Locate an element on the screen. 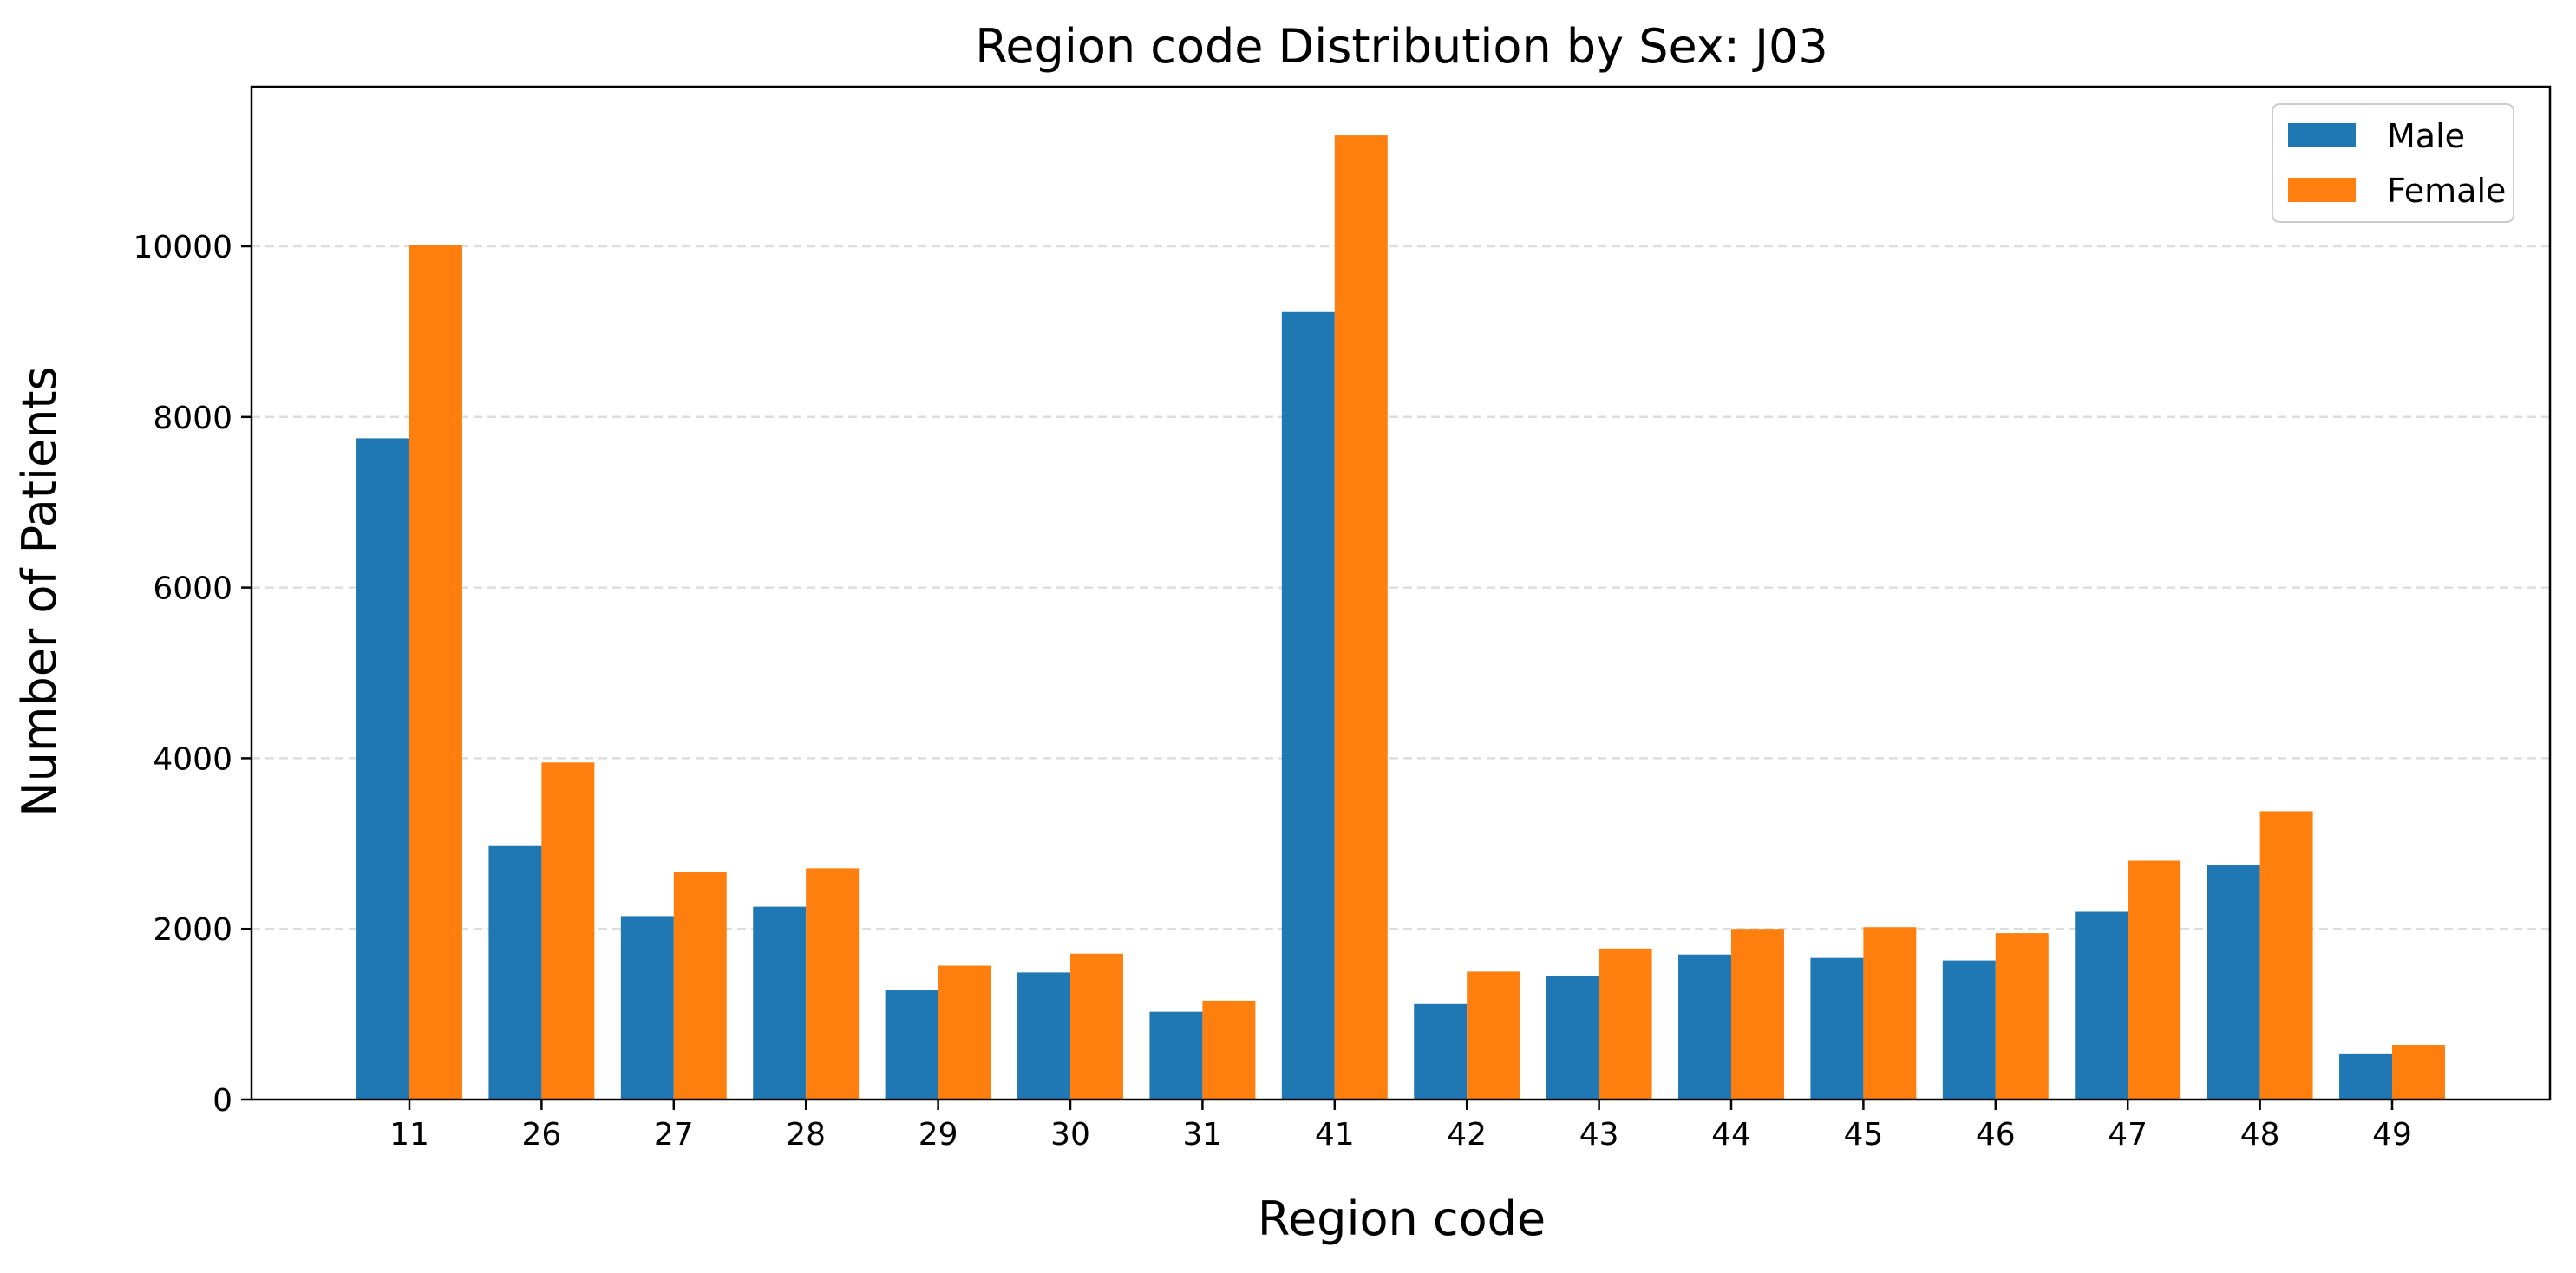 This screenshot has width=2576, height=1273. legend-swatch-male is located at coordinates (2322, 135).